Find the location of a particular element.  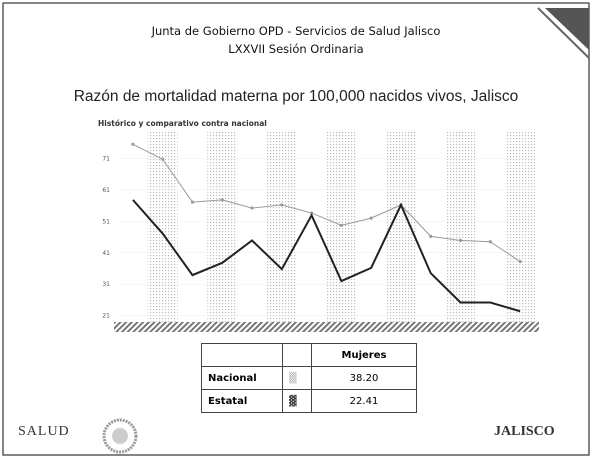

cell: 38.20 is located at coordinates (364, 378).